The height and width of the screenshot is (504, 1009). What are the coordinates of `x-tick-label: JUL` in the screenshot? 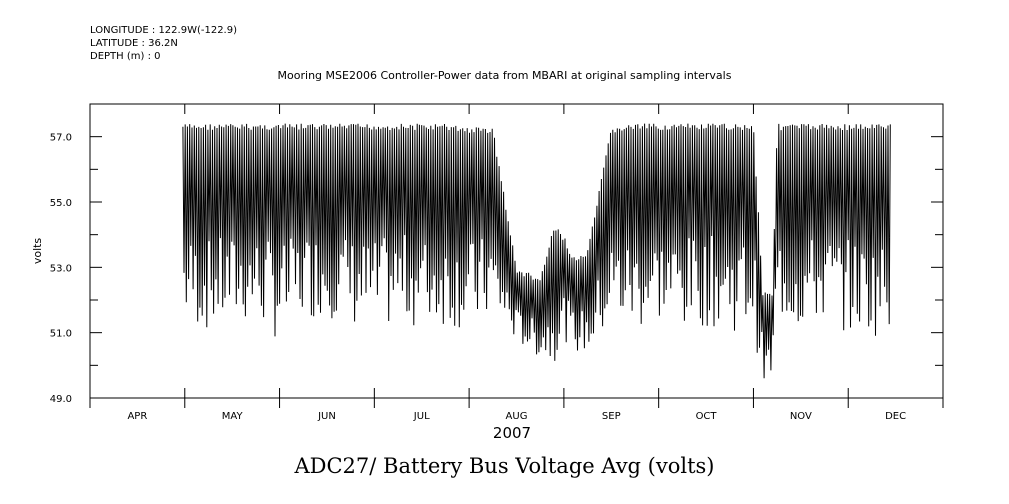 It's located at (421, 416).